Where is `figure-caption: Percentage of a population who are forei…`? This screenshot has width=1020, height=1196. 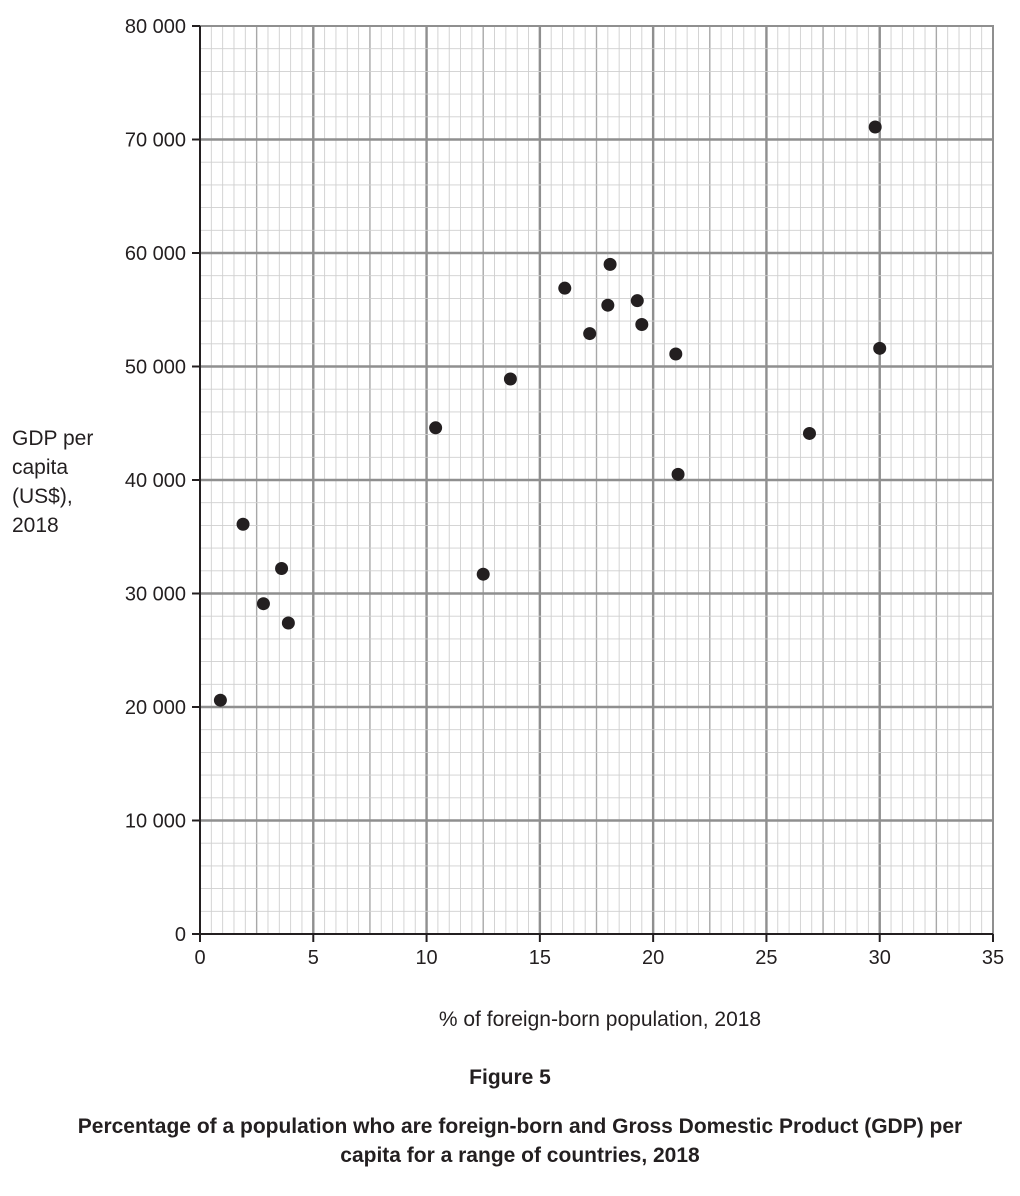 figure-caption: Percentage of a population who are forei… is located at coordinates (520, 1141).